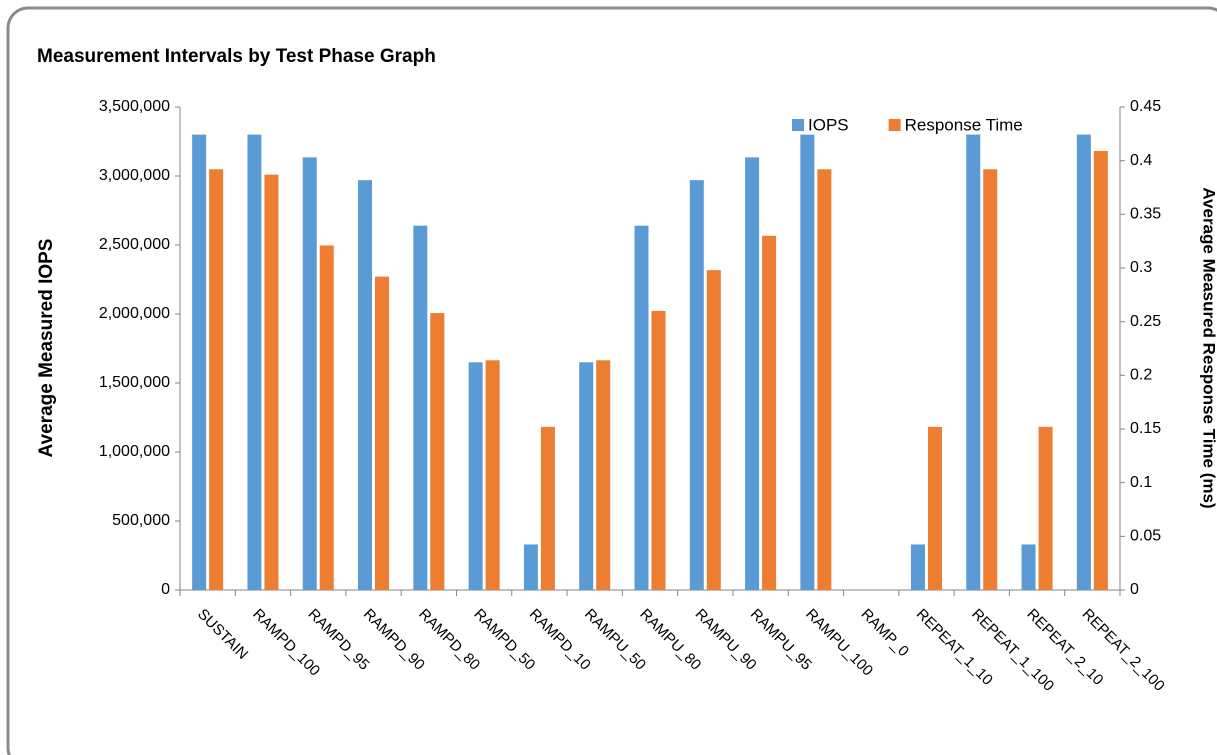 The width and height of the screenshot is (1217, 755). What do you see at coordinates (828, 124) in the screenshot?
I see `legend-label: IOPS` at bounding box center [828, 124].